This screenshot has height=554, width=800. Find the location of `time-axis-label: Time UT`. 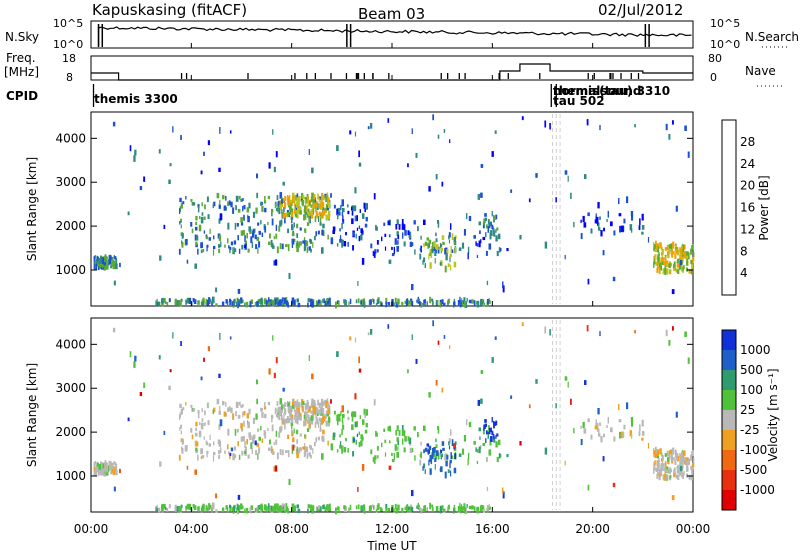

time-axis-label: Time UT is located at coordinates (391, 546).